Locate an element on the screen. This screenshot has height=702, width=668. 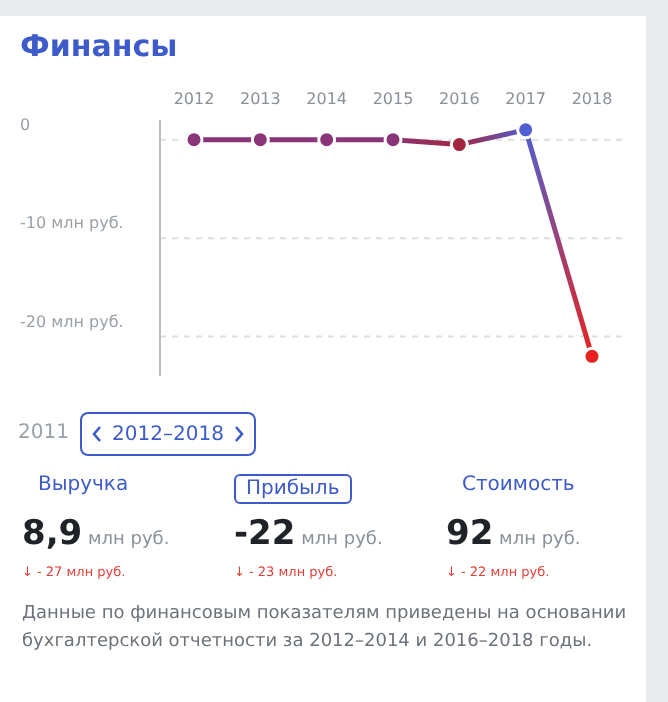
text: -22 млн руб. is located at coordinates (308, 534).